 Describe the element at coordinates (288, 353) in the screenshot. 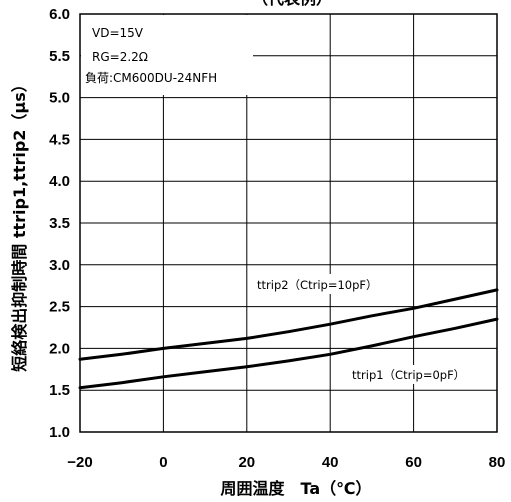

I see `series-line-ttrip1` at that location.